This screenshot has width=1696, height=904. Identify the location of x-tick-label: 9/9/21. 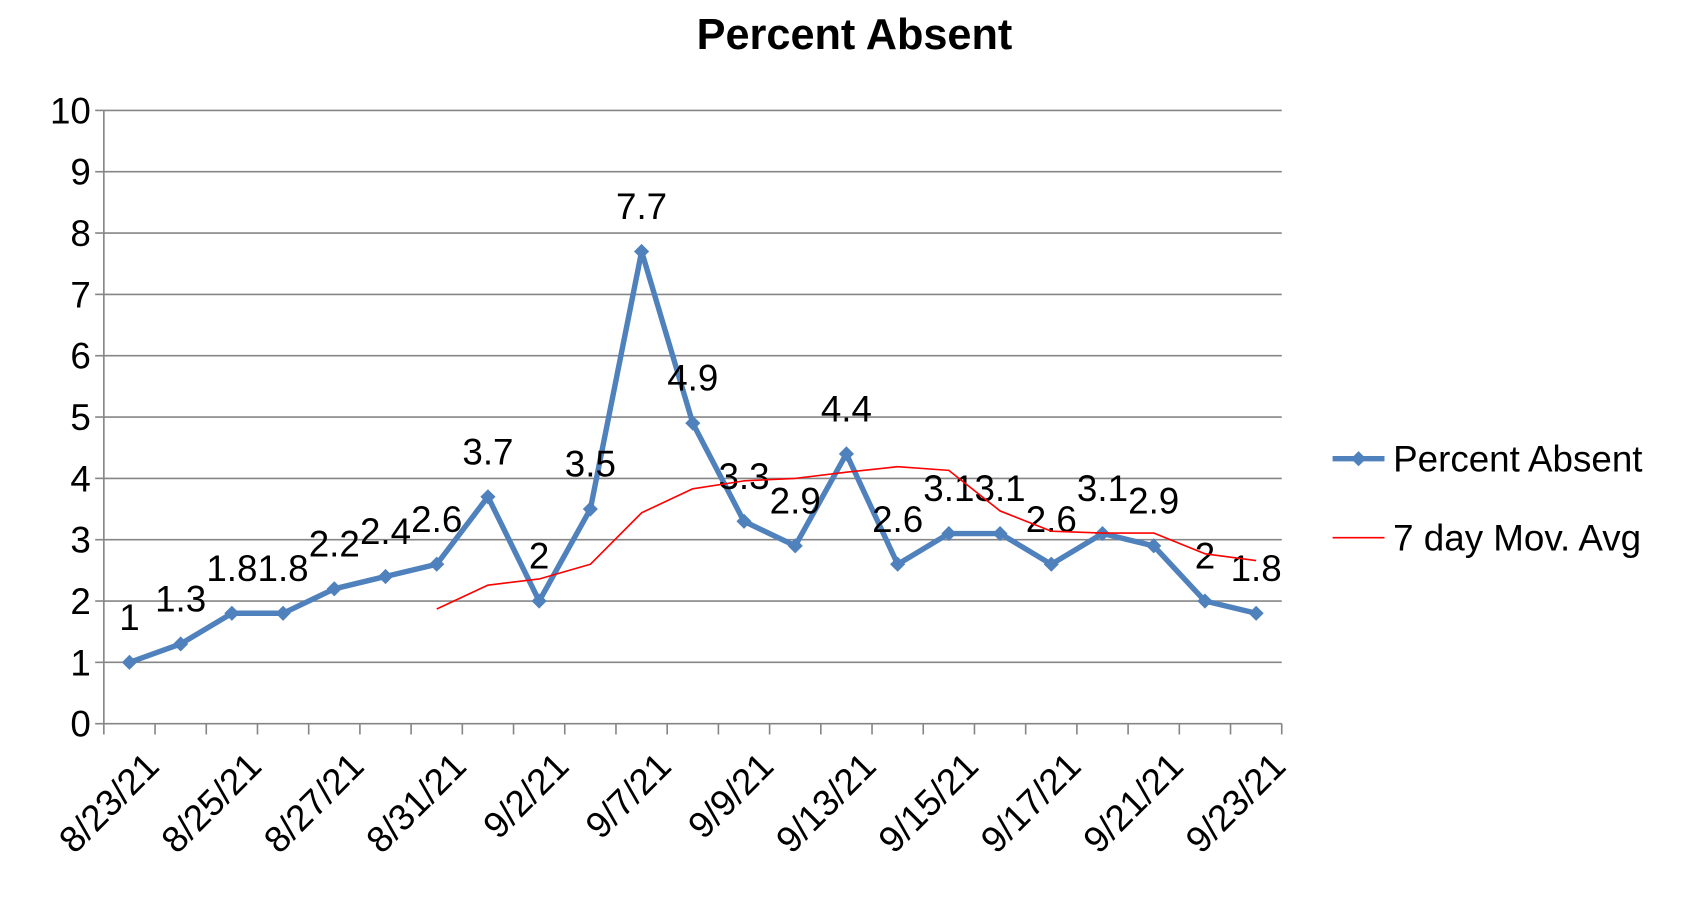
(730, 795).